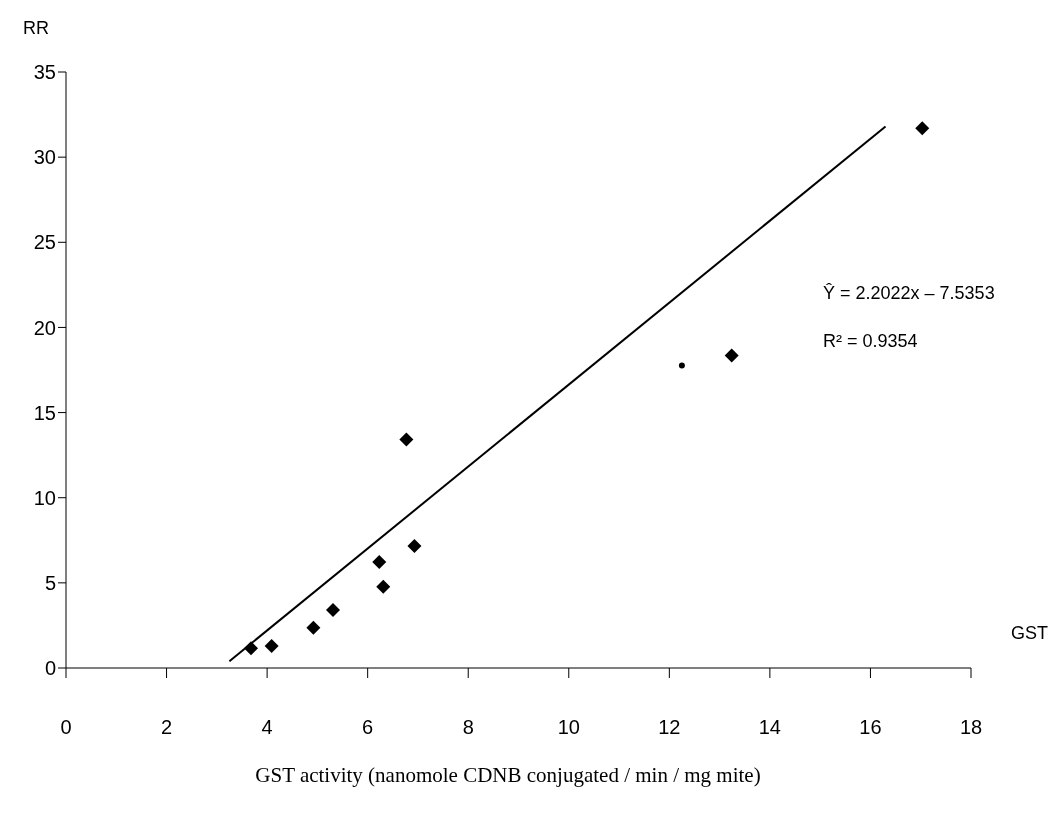 The width and height of the screenshot is (1064, 823). What do you see at coordinates (1030, 633) in the screenshot?
I see `text: GST` at bounding box center [1030, 633].